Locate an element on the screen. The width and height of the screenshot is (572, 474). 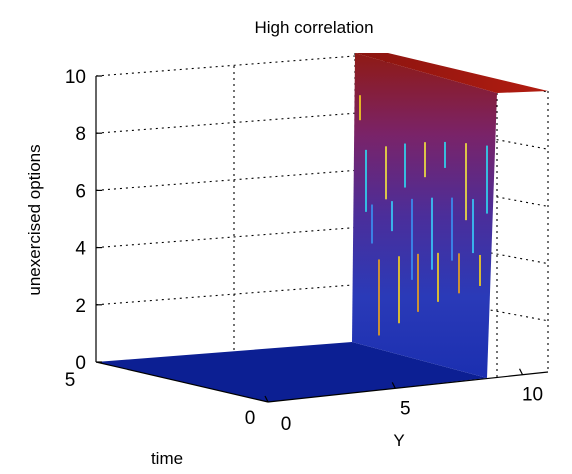
z-tick-label: 8 is located at coordinates (80, 134).